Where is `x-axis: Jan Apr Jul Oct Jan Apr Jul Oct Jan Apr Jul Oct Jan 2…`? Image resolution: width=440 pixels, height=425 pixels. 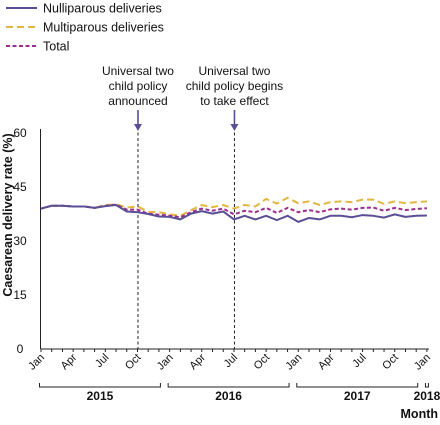 x-axis: Jan Apr Jul Oct Jan Apr Jul Oct Jan Apr Jul Oct Jan 2… is located at coordinates (233, 376).